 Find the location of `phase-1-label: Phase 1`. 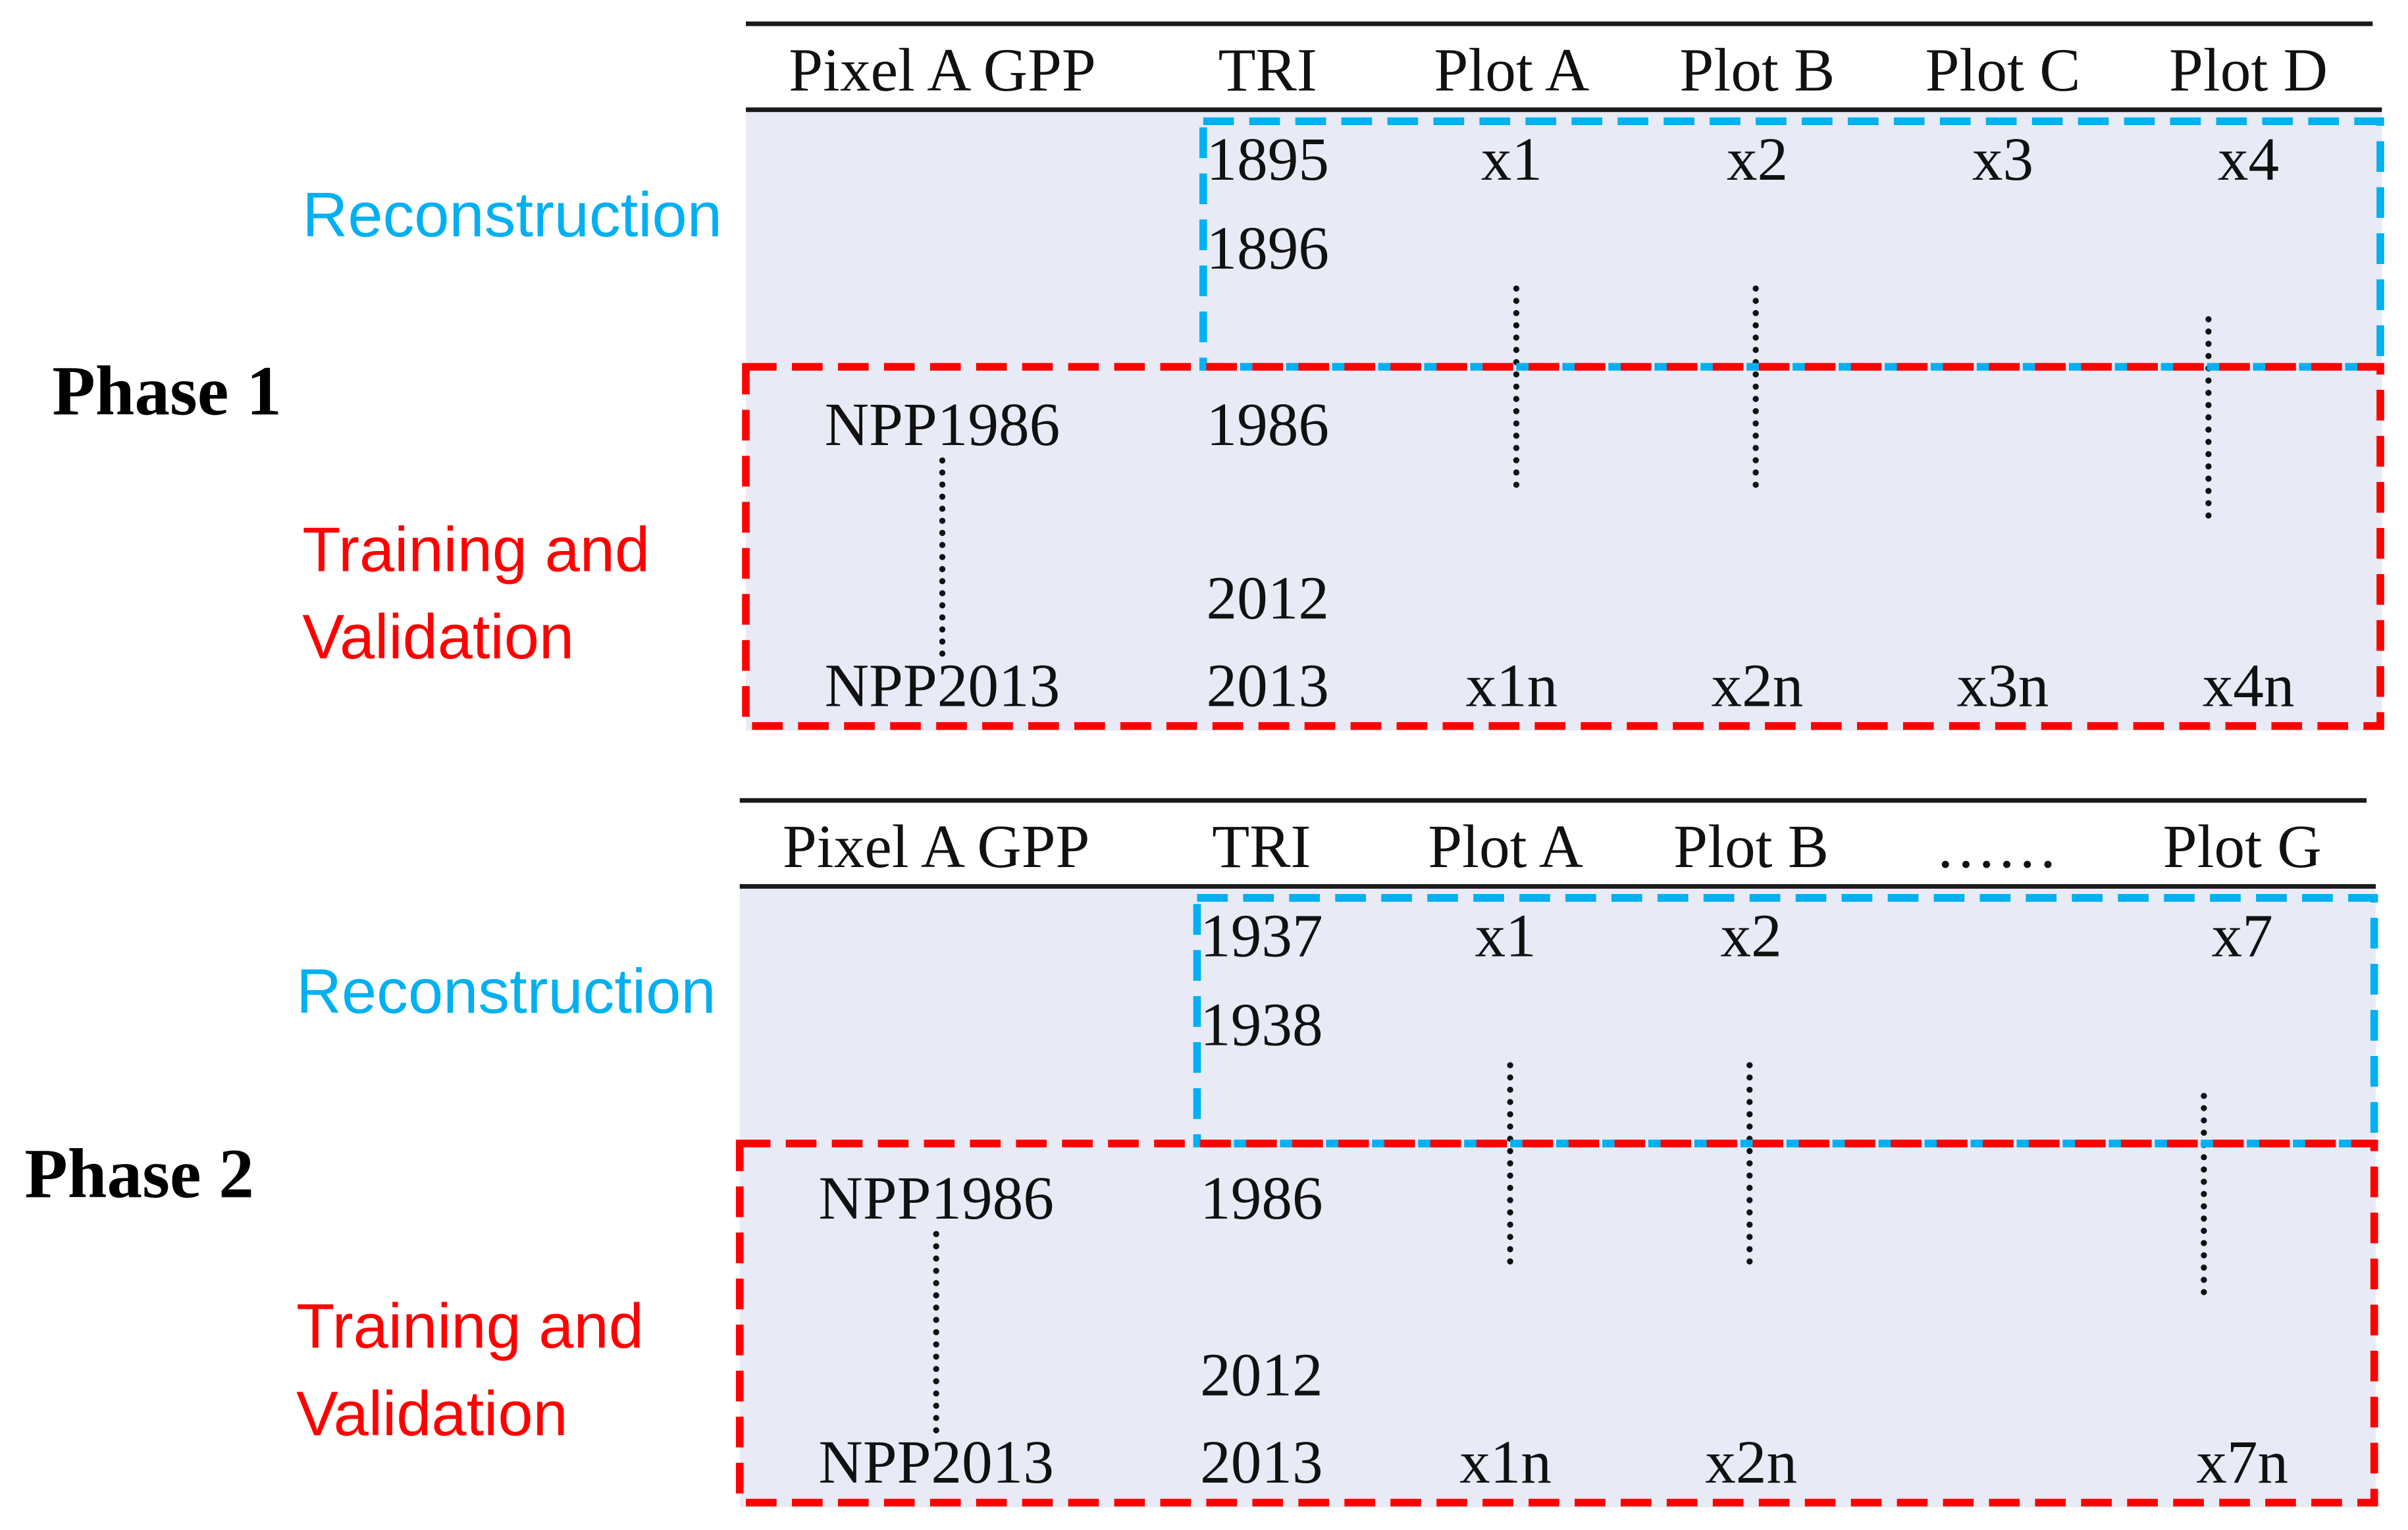

phase-1-label: Phase 1 is located at coordinates (167, 391).